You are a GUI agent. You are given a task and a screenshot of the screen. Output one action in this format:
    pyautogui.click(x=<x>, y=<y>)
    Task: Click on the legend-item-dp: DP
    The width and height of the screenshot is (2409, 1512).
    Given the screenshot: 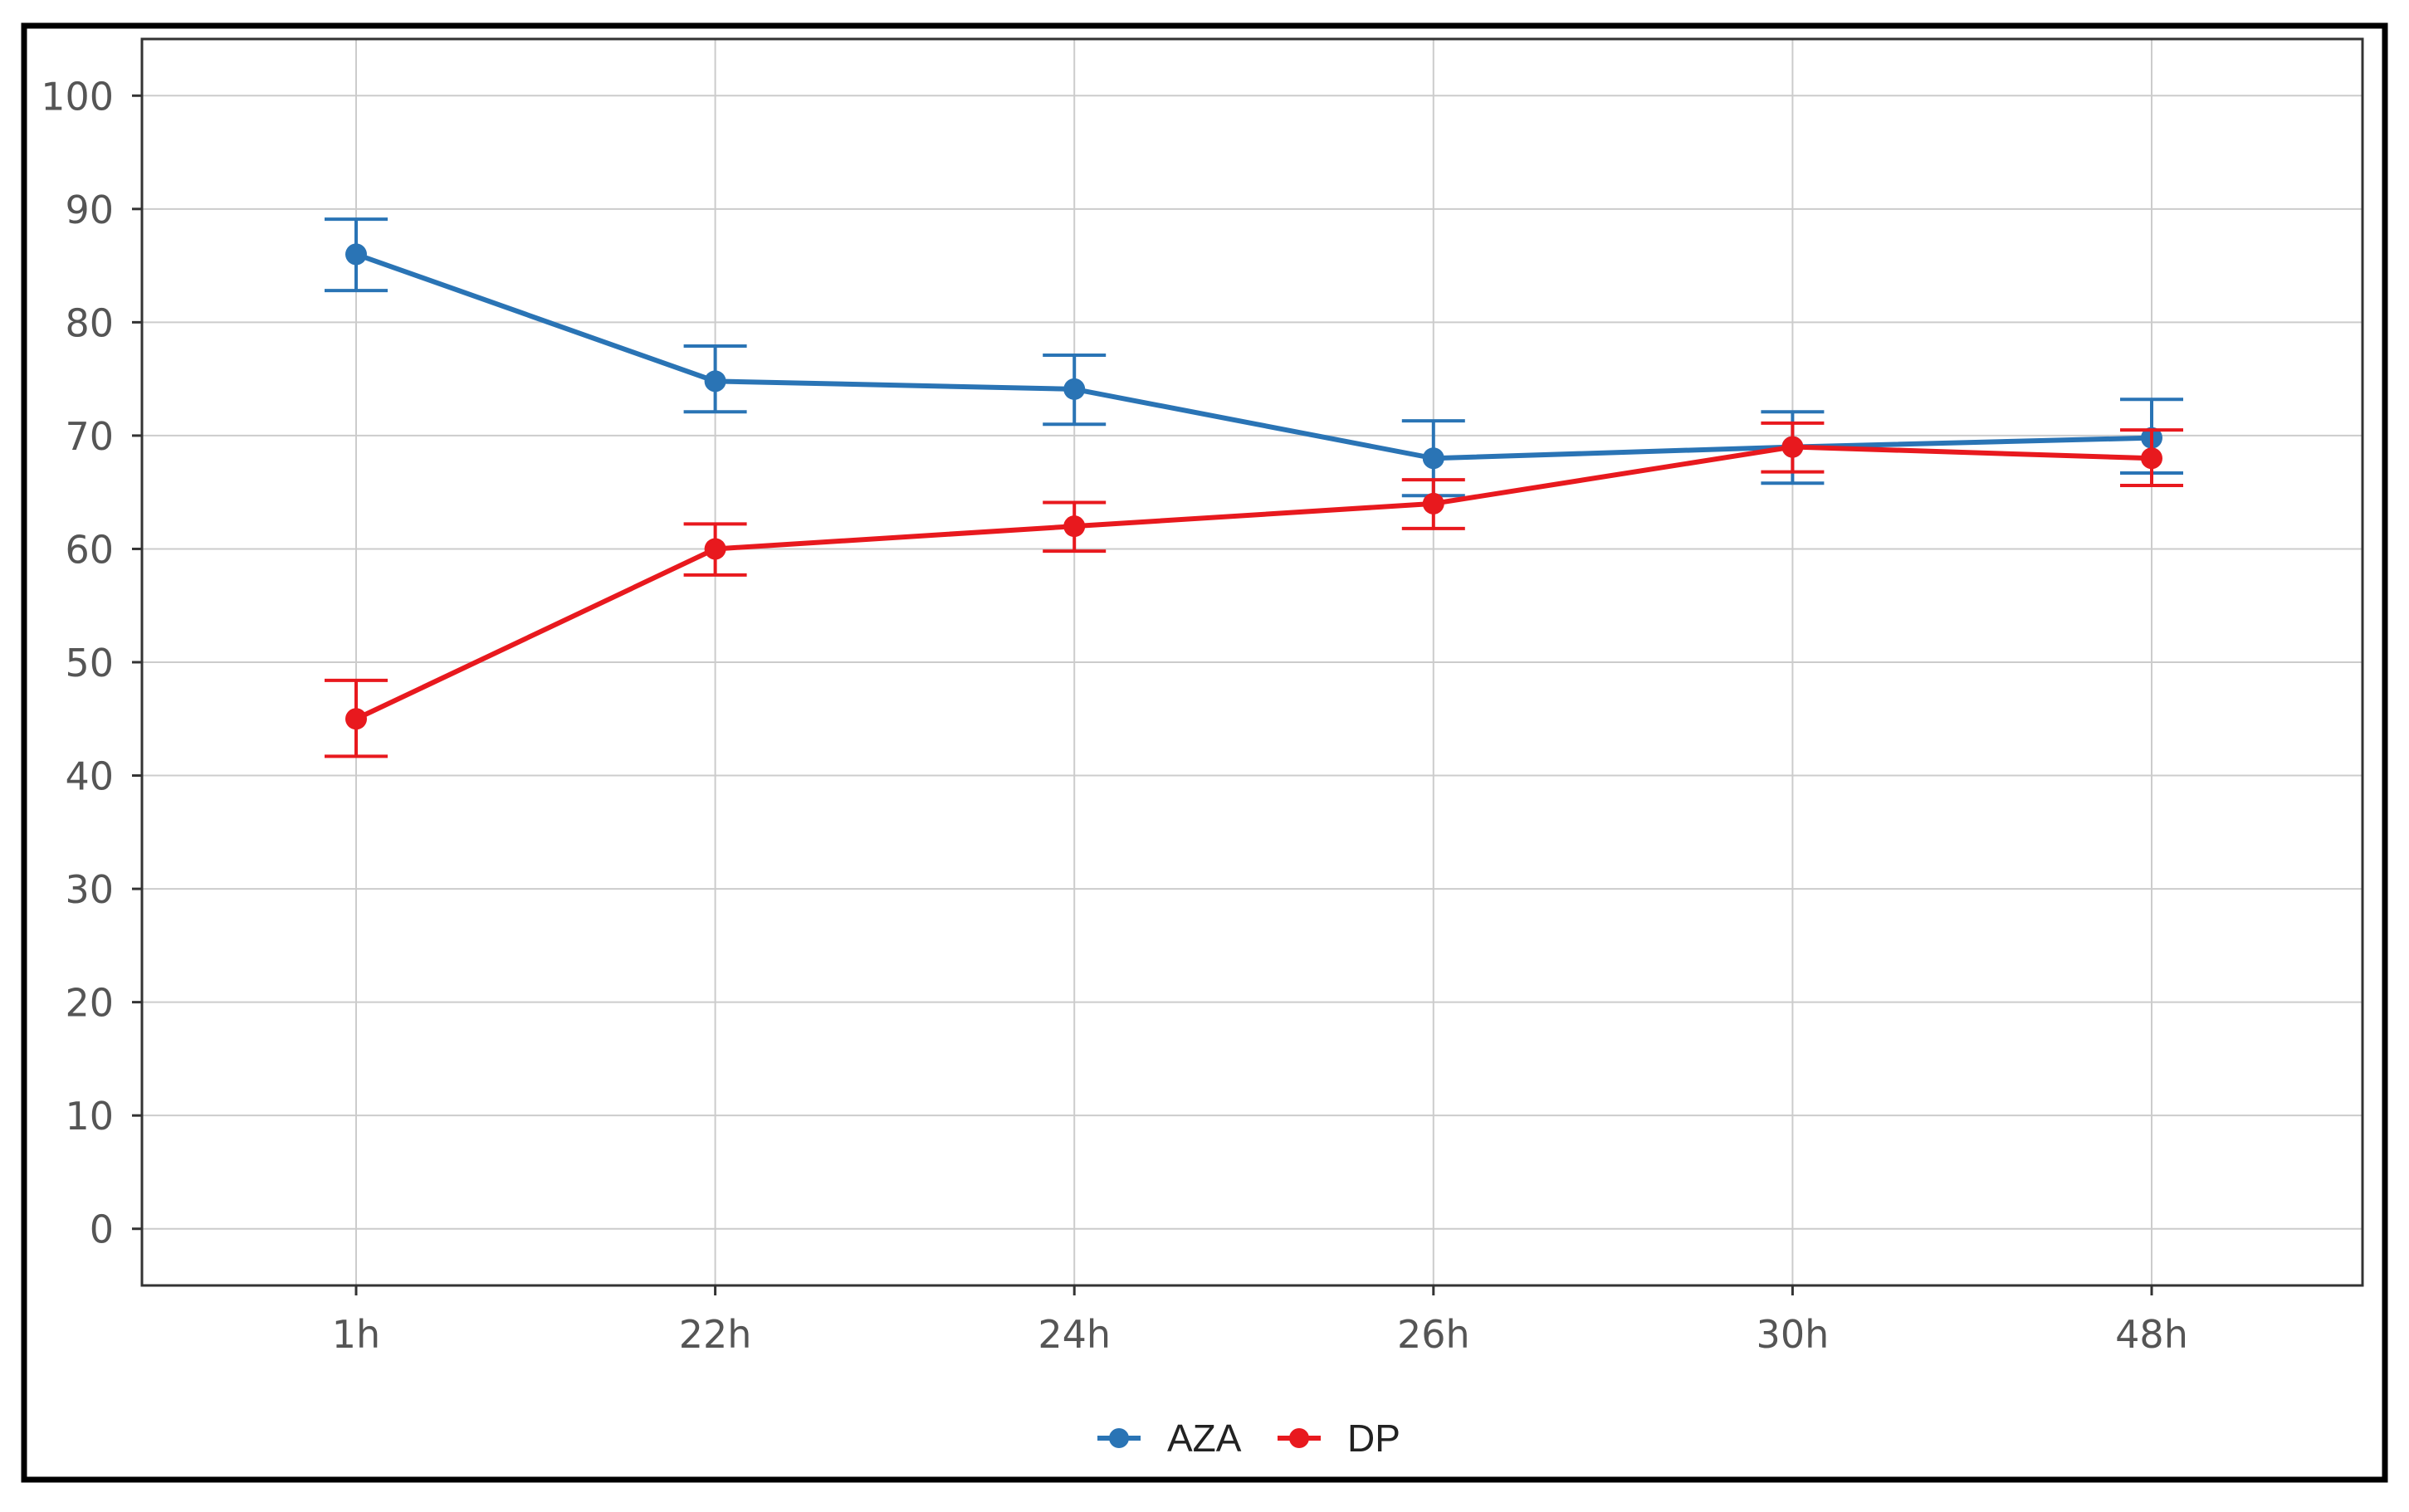 What is the action you would take?
    pyautogui.click(x=1339, y=1438)
    